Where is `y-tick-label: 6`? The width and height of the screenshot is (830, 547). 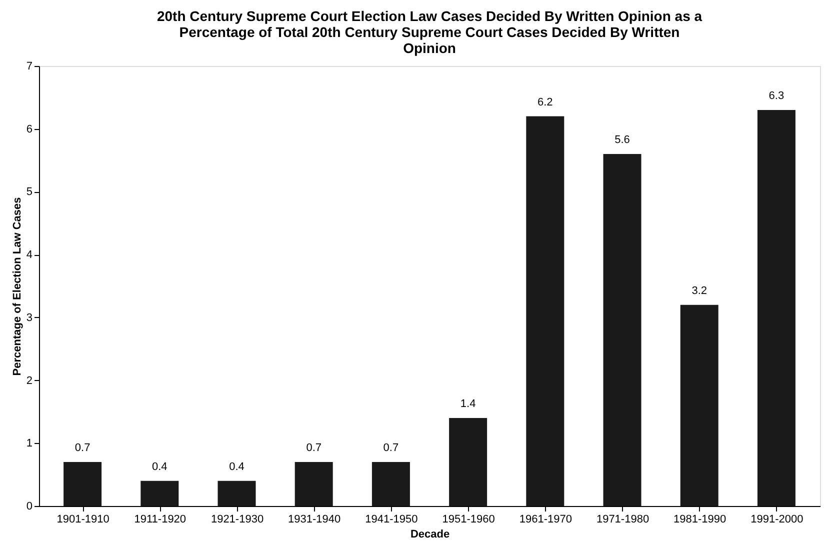 y-tick-label: 6 is located at coordinates (29, 129).